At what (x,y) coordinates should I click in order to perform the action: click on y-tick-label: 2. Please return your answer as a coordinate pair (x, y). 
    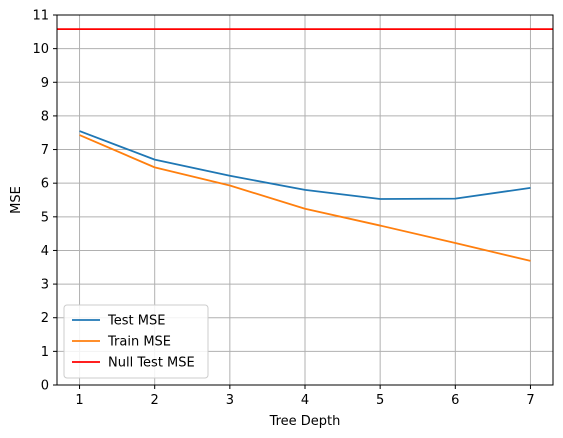
    Looking at the image, I should click on (45, 318).